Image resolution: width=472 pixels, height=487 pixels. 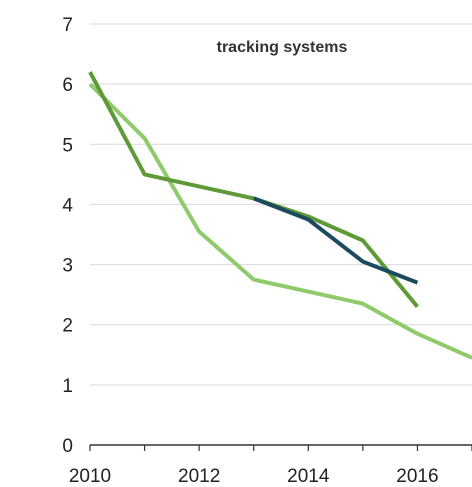 I want to click on x-tick-label-2012: 2012, so click(x=199, y=476).